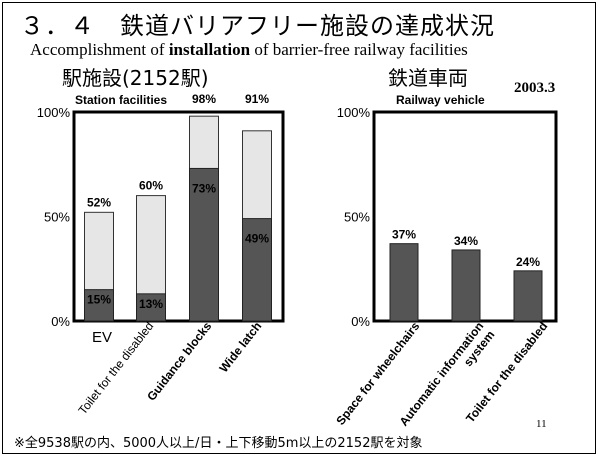 The image size is (600, 458). What do you see at coordinates (359, 49) in the screenshot?
I see `subtitle-part2: of barrier-free railway facilities` at bounding box center [359, 49].